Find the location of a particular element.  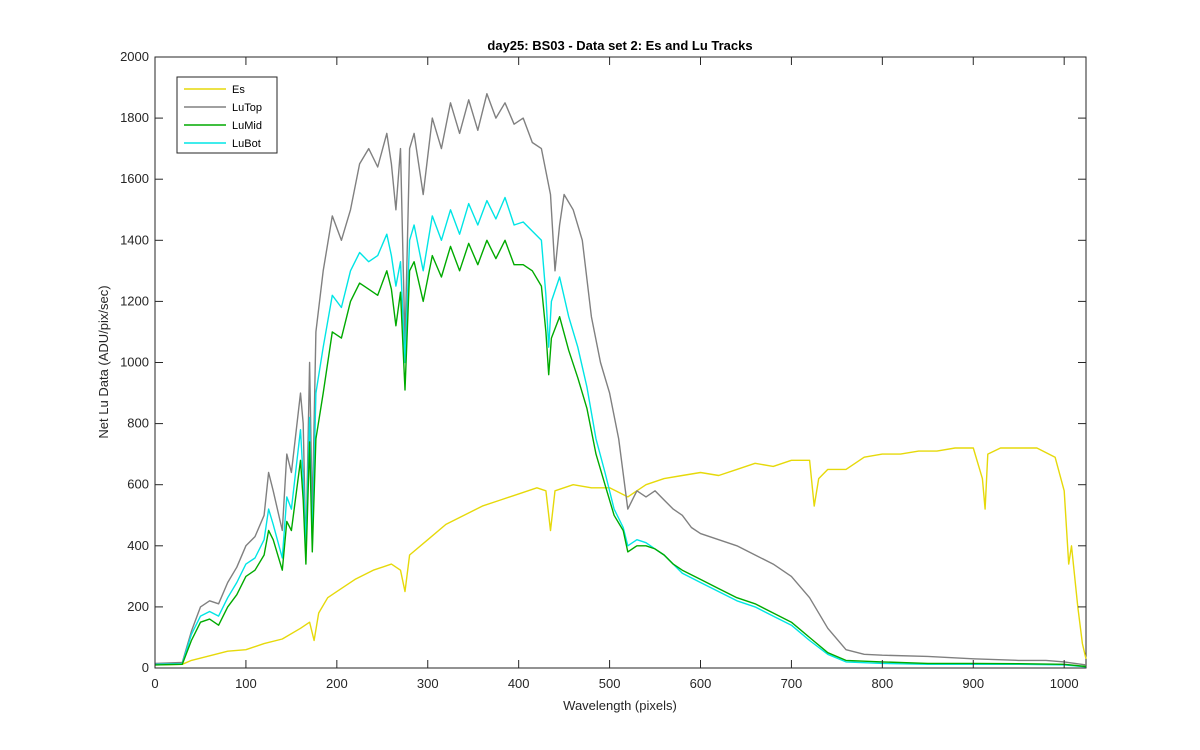

y-tick-label: 1600 is located at coordinates (134, 178).